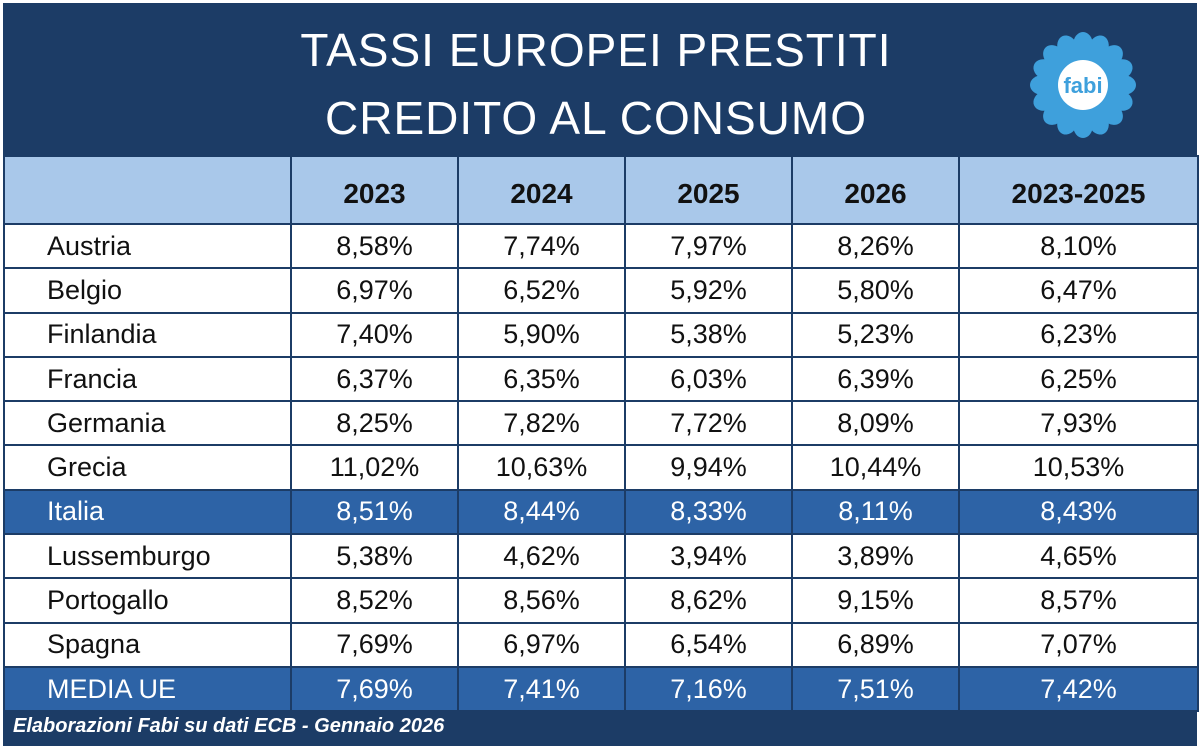 This screenshot has width=1200, height=749. What do you see at coordinates (541, 246) in the screenshot?
I see `rate-cell: 7,74%` at bounding box center [541, 246].